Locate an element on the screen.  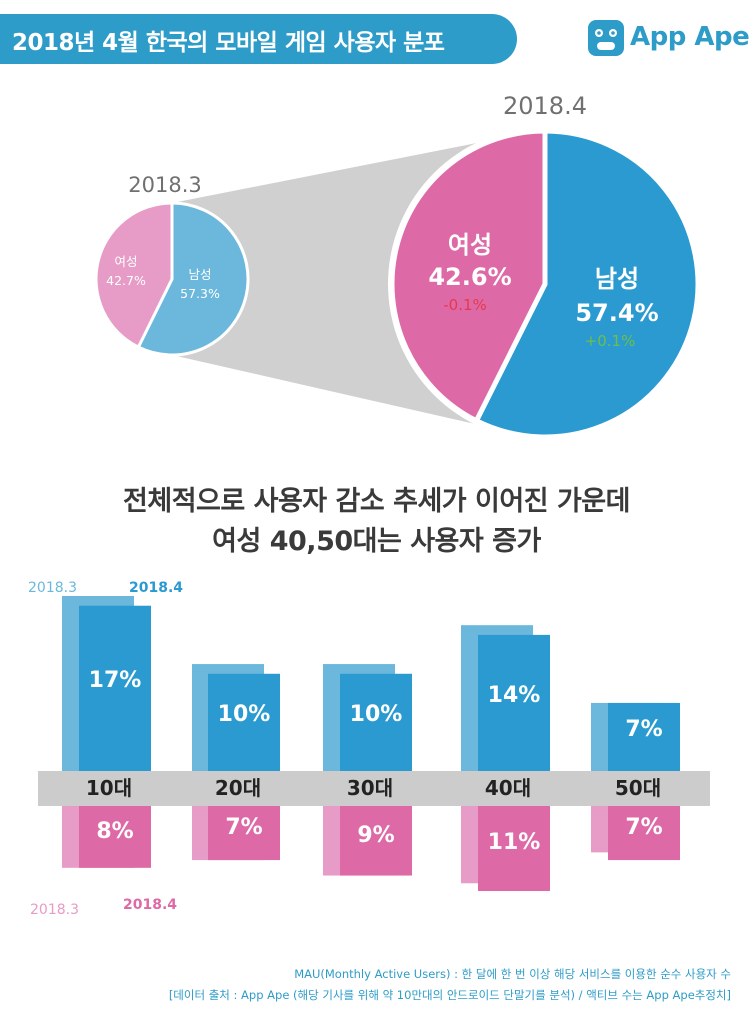
bar-male-value-2: 10% is located at coordinates (244, 715).